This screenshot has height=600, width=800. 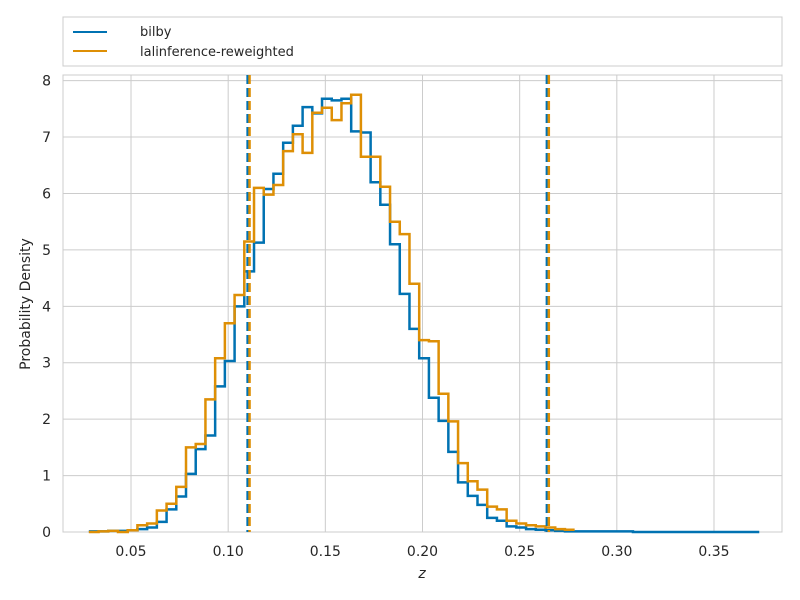 I want to click on x-tick-label: 0.05, so click(x=130, y=552).